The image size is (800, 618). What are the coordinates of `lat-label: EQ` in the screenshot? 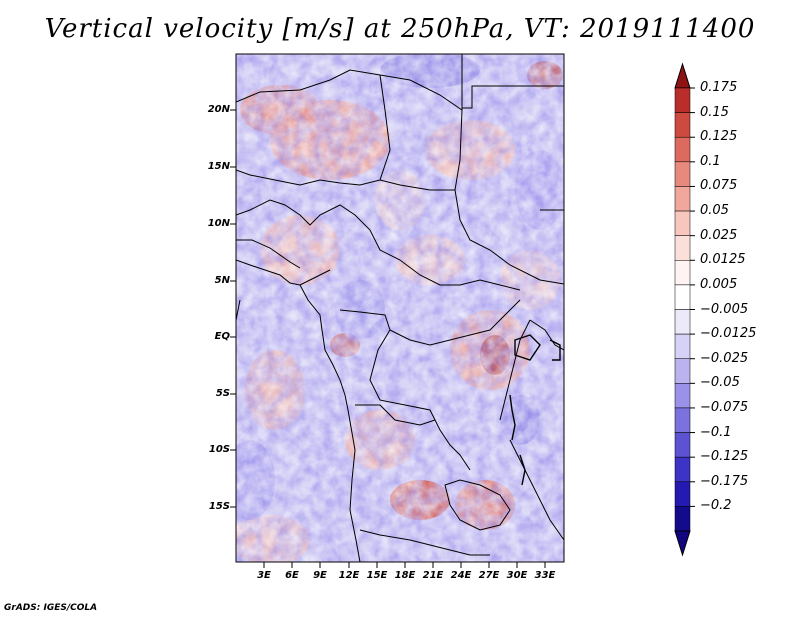 It's located at (222, 336).